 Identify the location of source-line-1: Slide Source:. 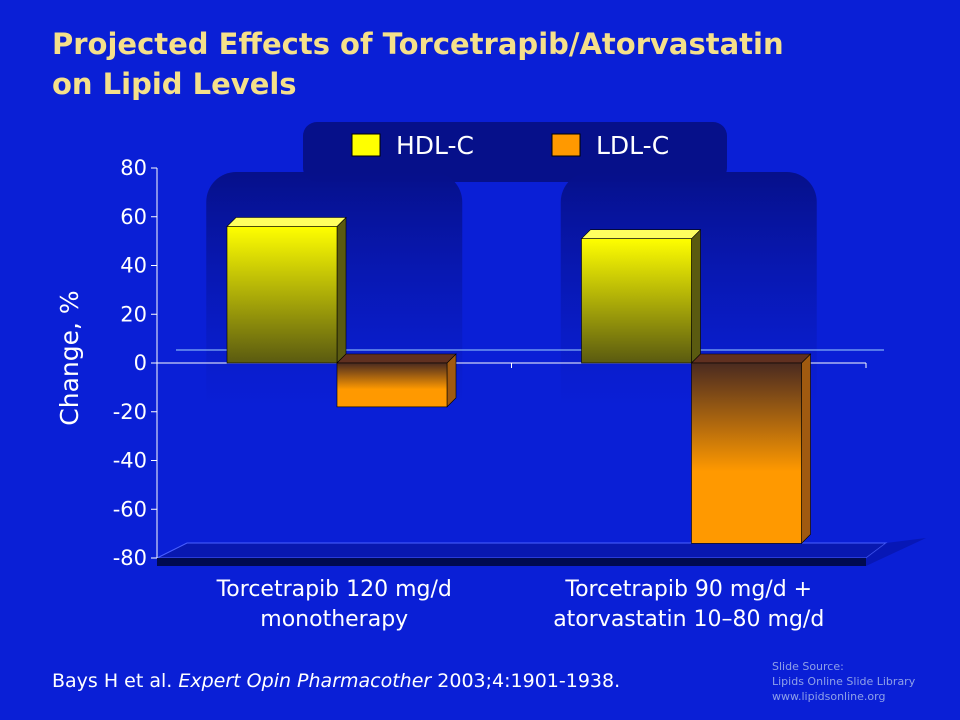
(808, 666).